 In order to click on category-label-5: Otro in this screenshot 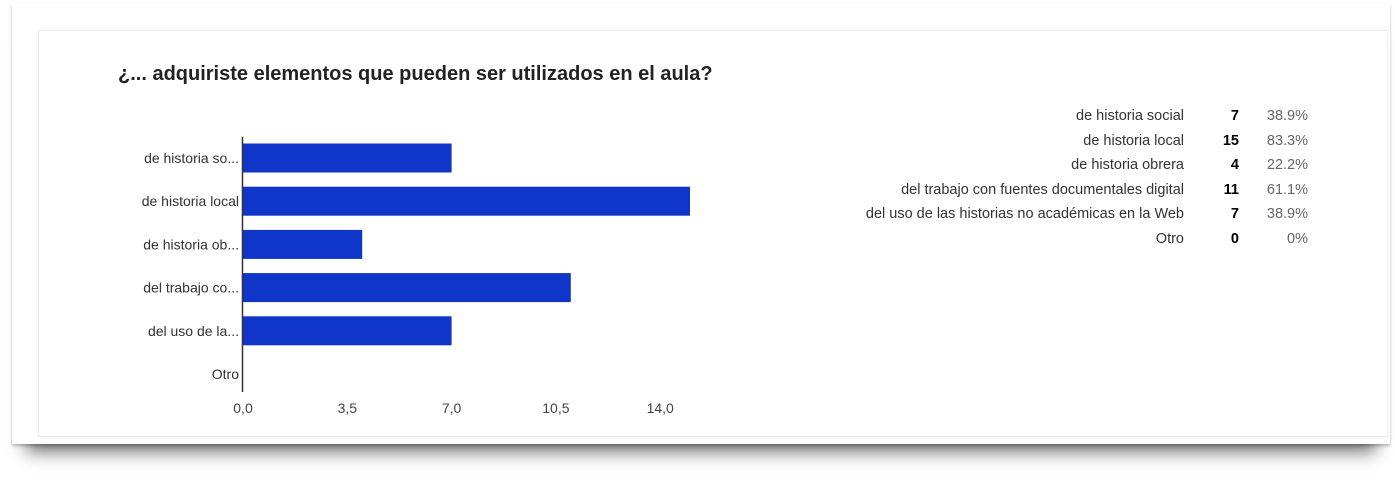, I will do `click(225, 374)`.